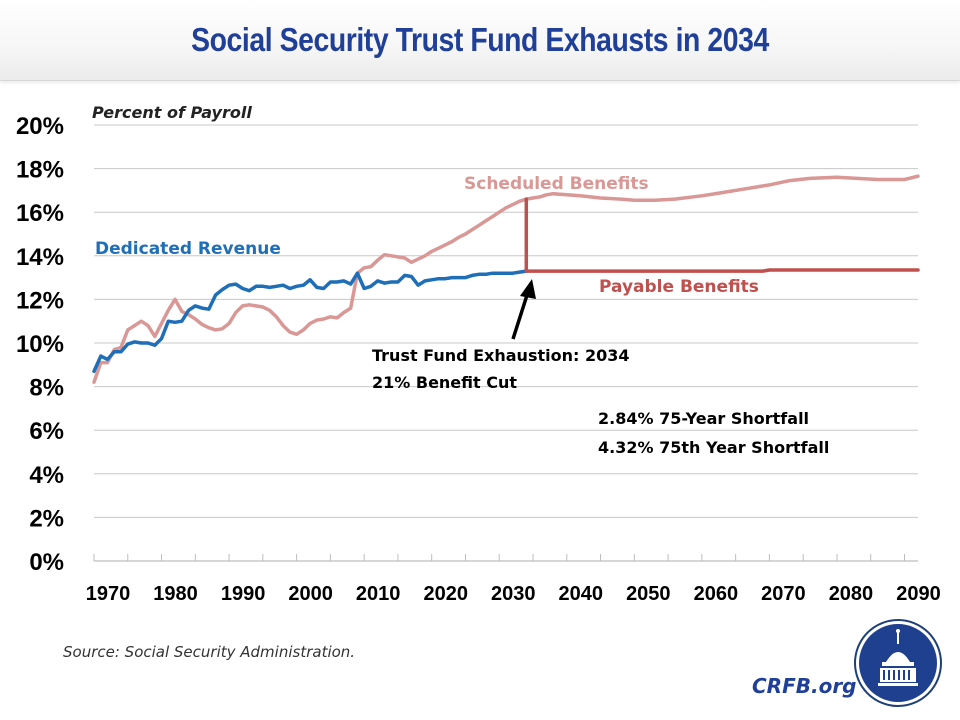 The width and height of the screenshot is (960, 720). Describe the element at coordinates (783, 594) in the screenshot. I see `x-tick-label: 2070` at that location.